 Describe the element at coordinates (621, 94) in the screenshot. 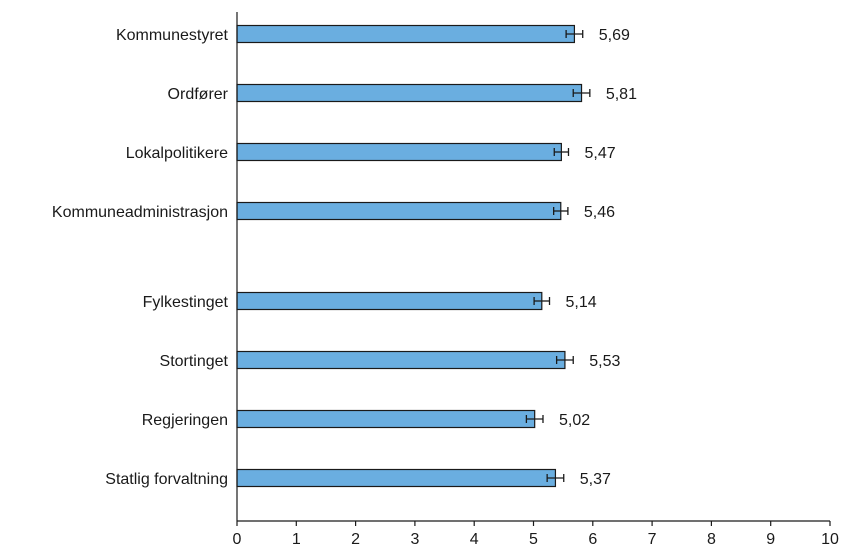

I see `value-label: 5,81` at that location.